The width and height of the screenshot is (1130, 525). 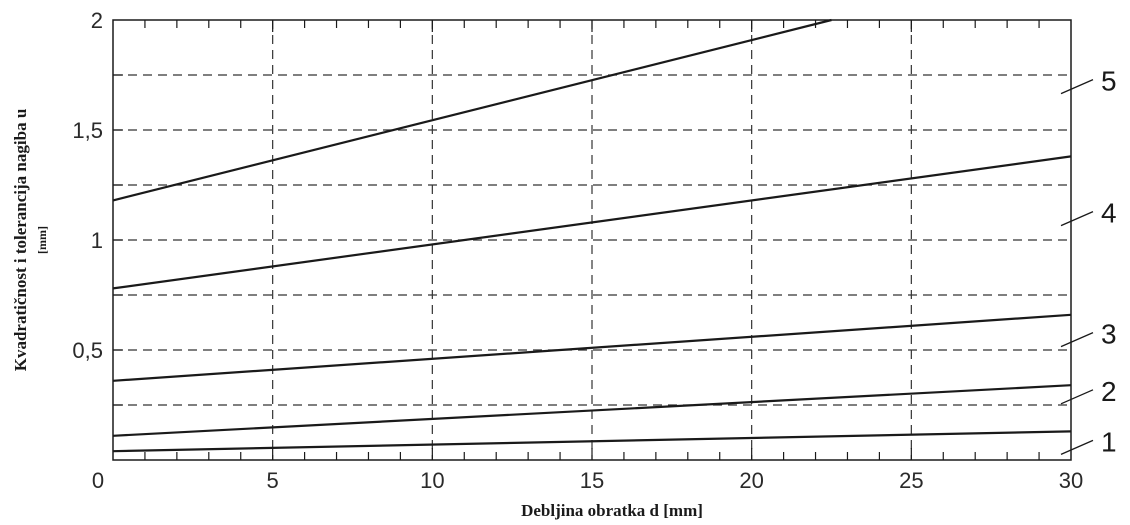 I want to click on y-tick-label: 2, so click(x=97, y=20).